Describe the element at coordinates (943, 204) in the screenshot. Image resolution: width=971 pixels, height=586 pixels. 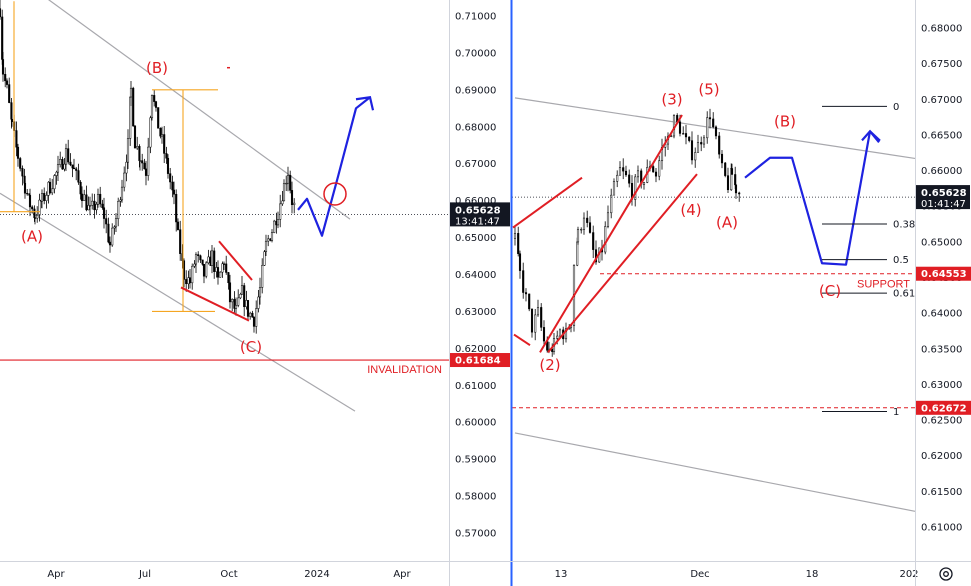
I see `svg-text: 01:41:47` at that location.